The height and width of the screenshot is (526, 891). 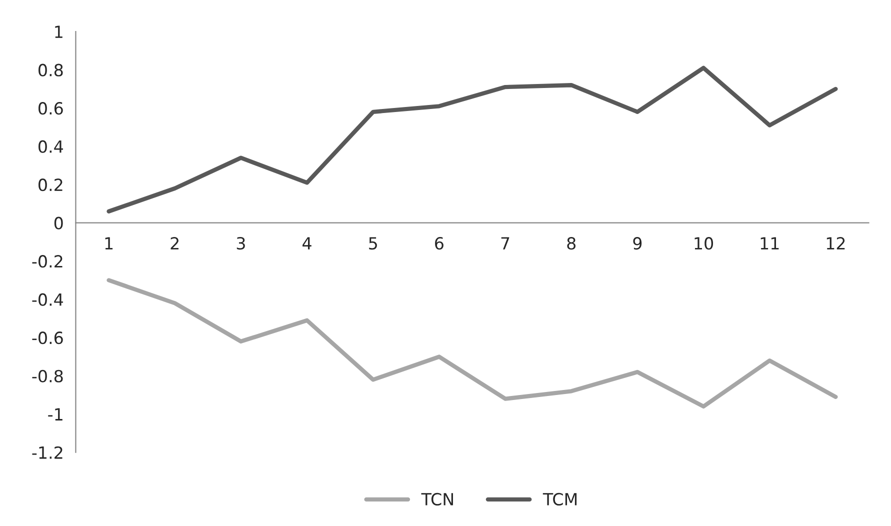 What do you see at coordinates (47, 299) in the screenshot?
I see `y-tick-label: -0.4` at bounding box center [47, 299].